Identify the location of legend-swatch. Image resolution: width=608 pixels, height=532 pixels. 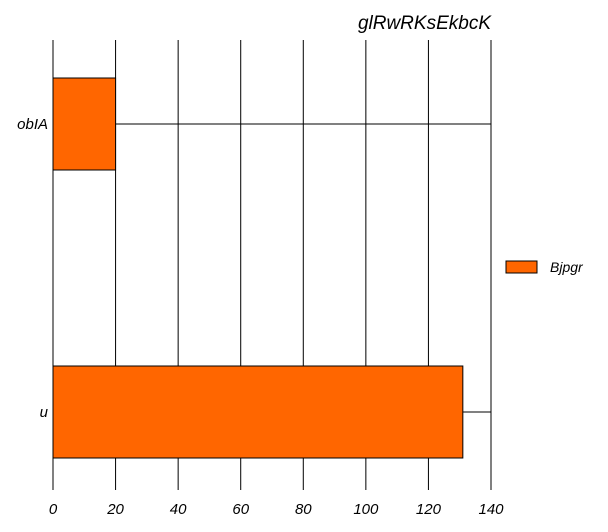
(521, 267).